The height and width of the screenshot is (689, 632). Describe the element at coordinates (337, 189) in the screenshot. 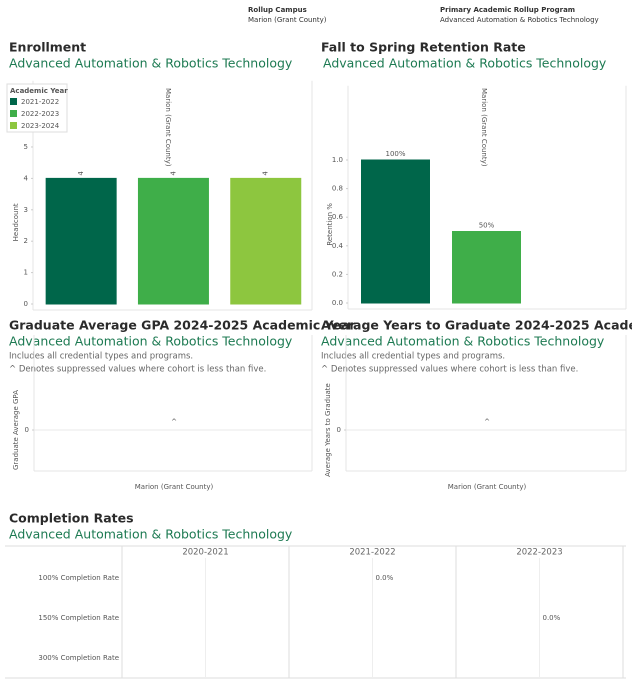

I see `y-tick-label: 0.8` at that location.